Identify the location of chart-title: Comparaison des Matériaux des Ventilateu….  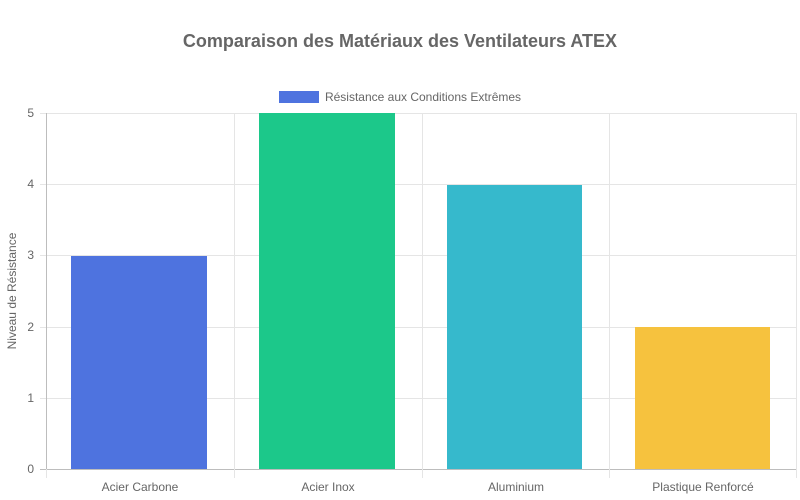
(400, 41).